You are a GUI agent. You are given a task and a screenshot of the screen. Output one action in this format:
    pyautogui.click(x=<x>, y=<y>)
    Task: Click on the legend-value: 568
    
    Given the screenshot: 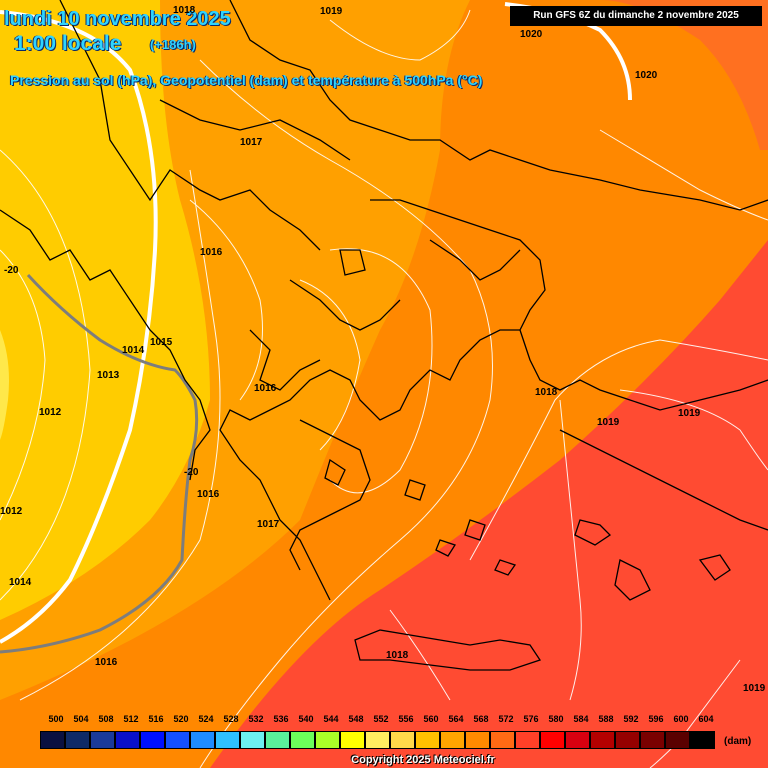 What is the action you would take?
    pyautogui.click(x=481, y=719)
    